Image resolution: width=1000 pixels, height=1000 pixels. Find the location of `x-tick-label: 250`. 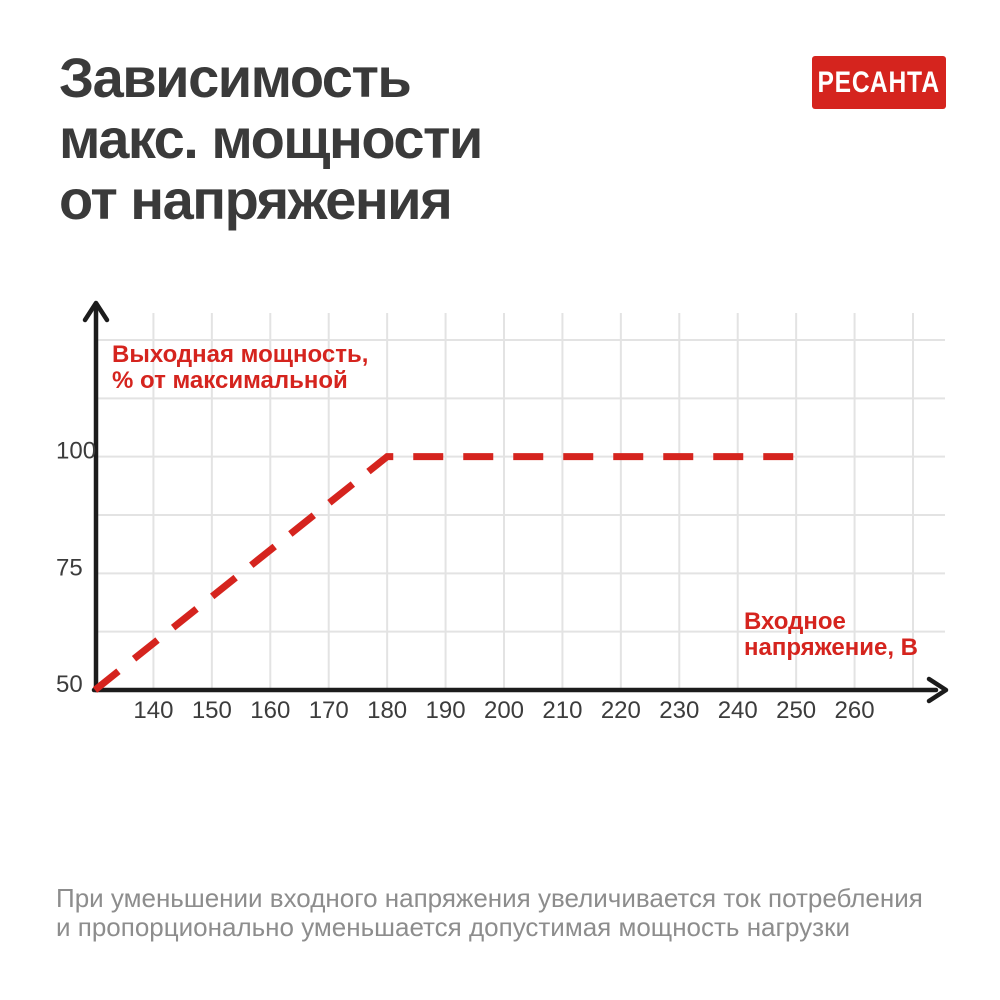

x-tick-label: 250 is located at coordinates (796, 710).